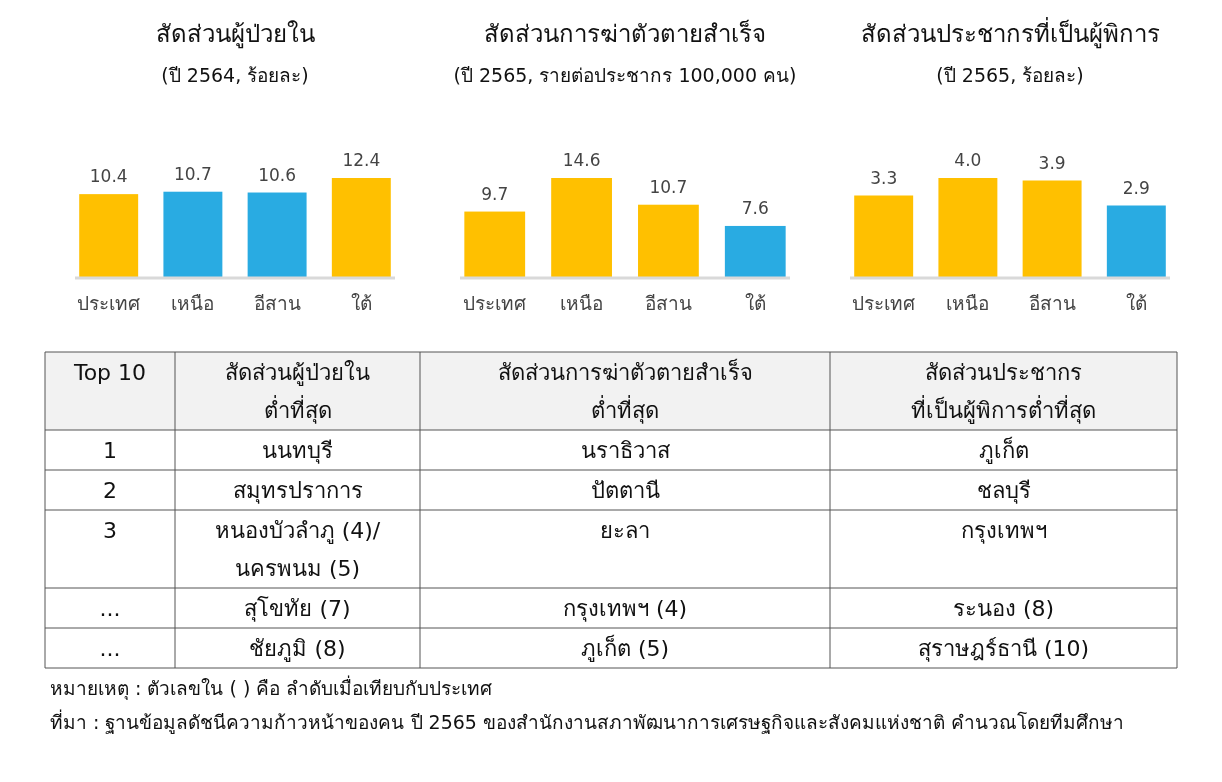  I want to click on category-label: 3, so click(110, 530).